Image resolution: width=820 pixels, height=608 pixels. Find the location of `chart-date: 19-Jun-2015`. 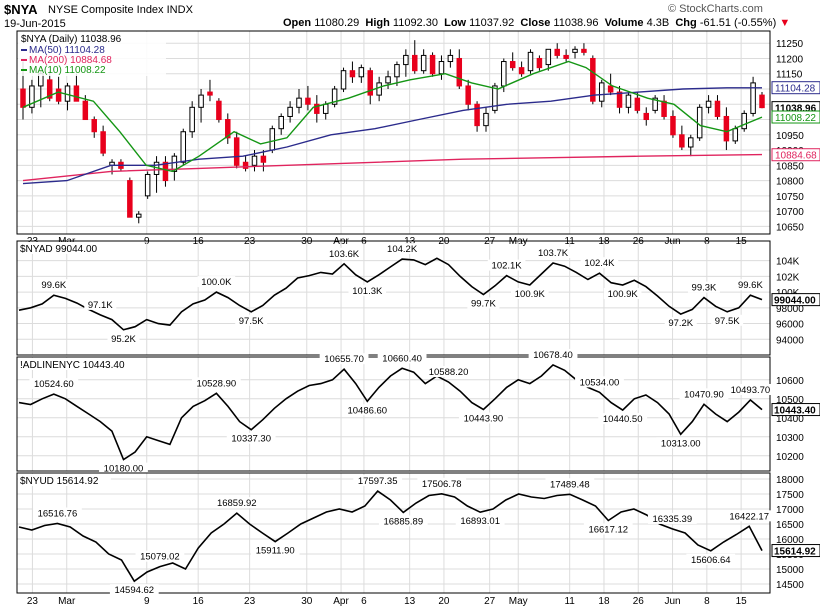

chart-date: 19-Jun-2015 is located at coordinates (35, 24).